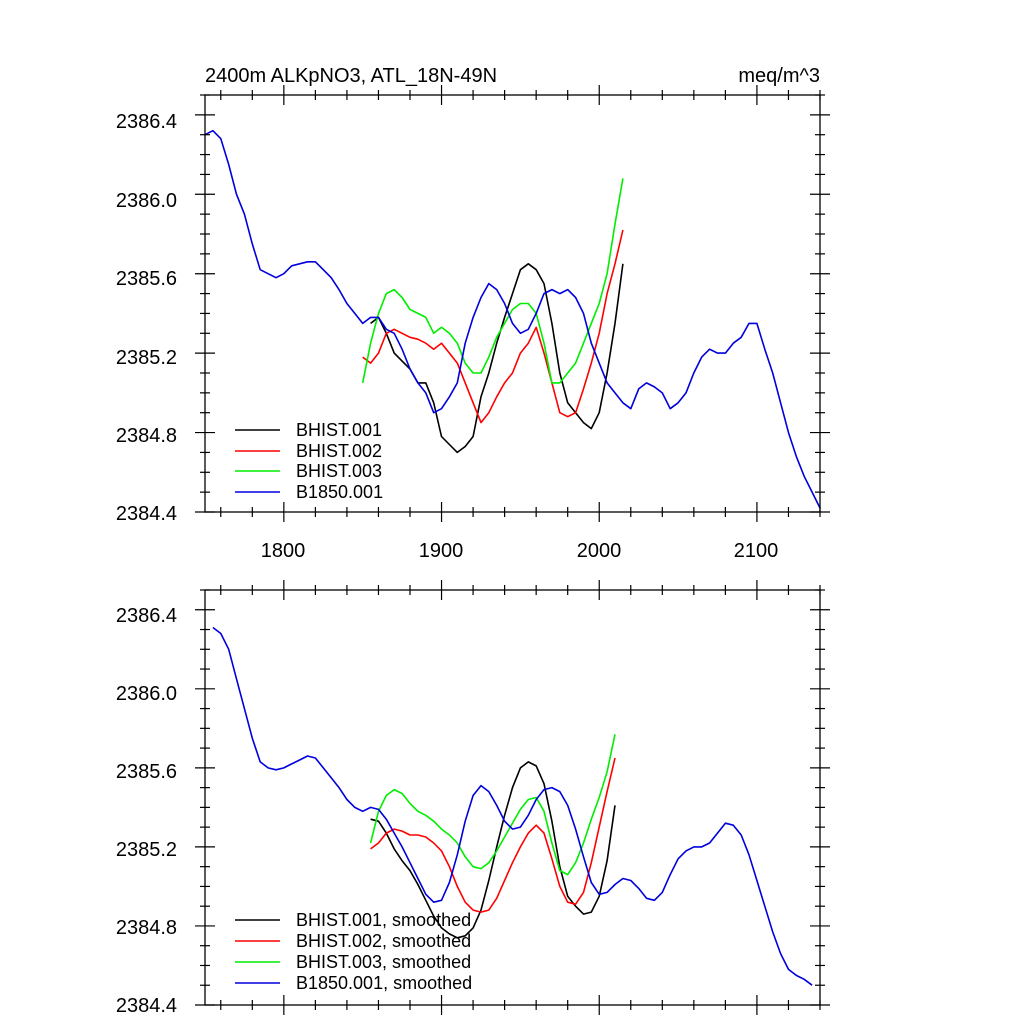 The height and width of the screenshot is (1029, 1024). I want to click on series-line-bhist-002-smoothed, so click(493, 835).